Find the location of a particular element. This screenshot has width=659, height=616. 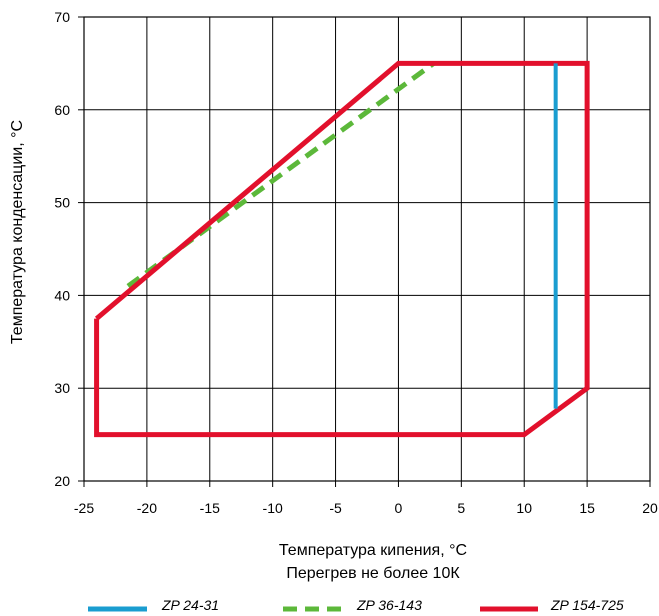

x-tick-label: -25 is located at coordinates (84, 508).